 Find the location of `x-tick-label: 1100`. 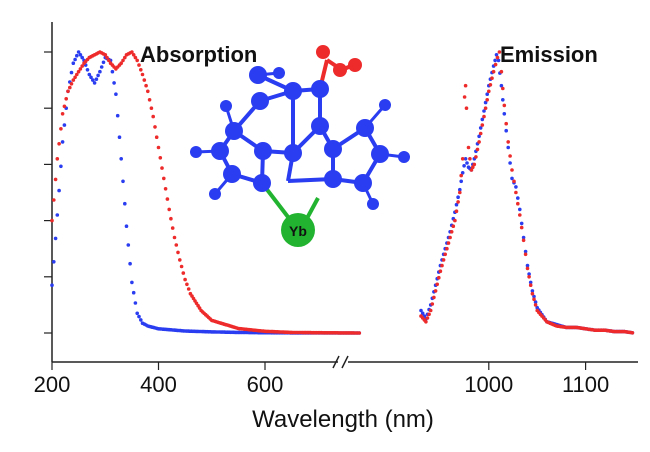

x-tick-label: 1100 is located at coordinates (585, 384).